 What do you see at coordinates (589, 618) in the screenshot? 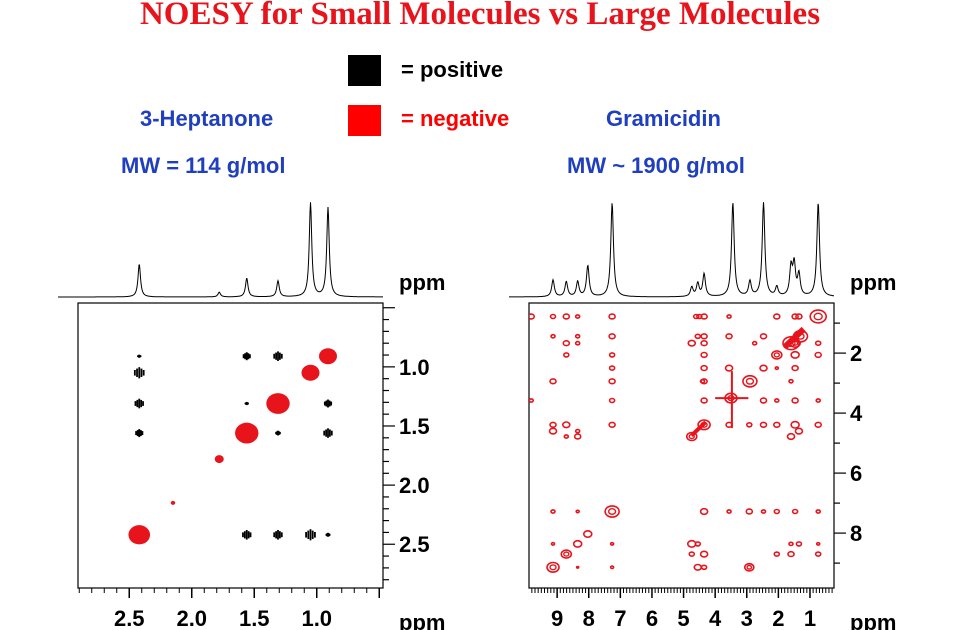
I see `x-tick-label: 8` at bounding box center [589, 618].